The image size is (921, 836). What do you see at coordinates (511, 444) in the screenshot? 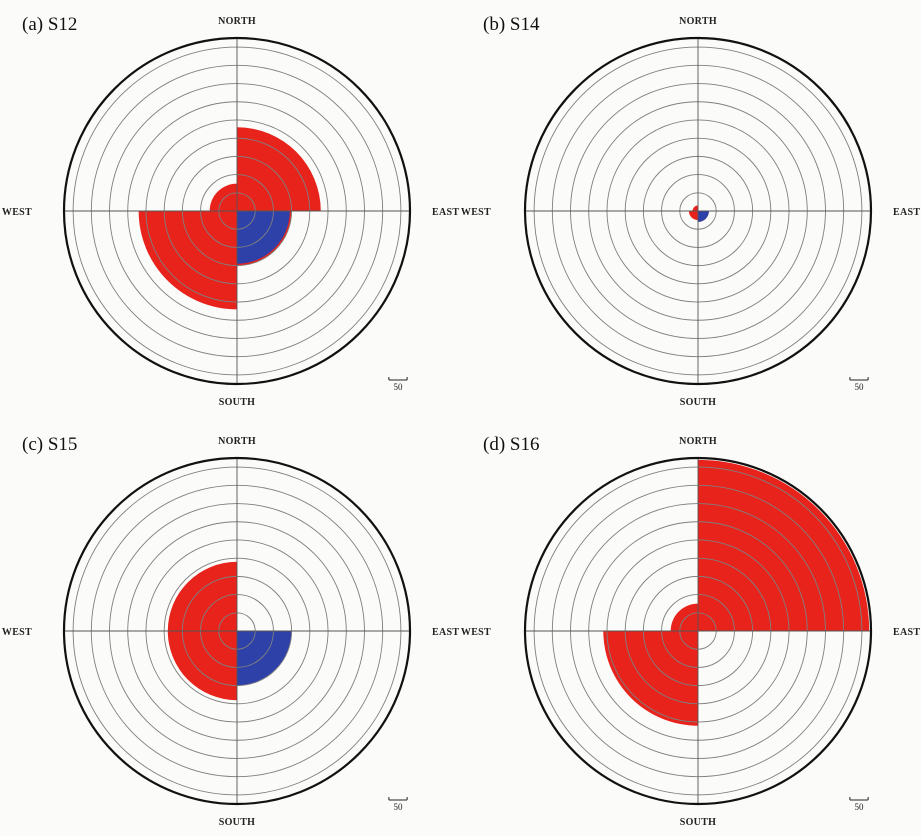
I see `panel-title: (d) S16` at bounding box center [511, 444].